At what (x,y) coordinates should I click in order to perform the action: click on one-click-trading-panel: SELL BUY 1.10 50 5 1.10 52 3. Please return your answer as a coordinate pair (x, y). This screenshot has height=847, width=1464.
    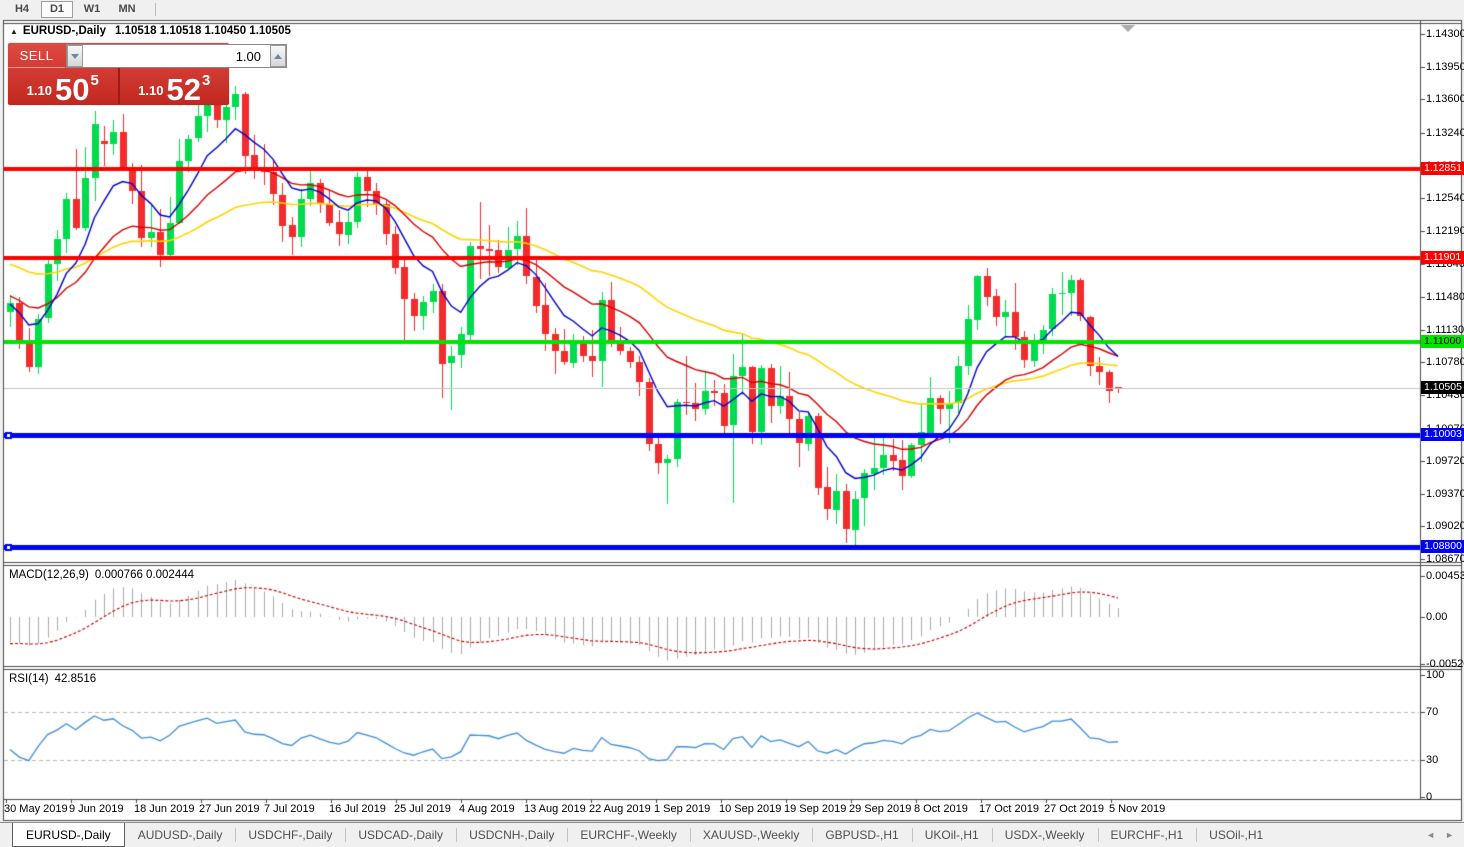
    Looking at the image, I should click on (176, 75).